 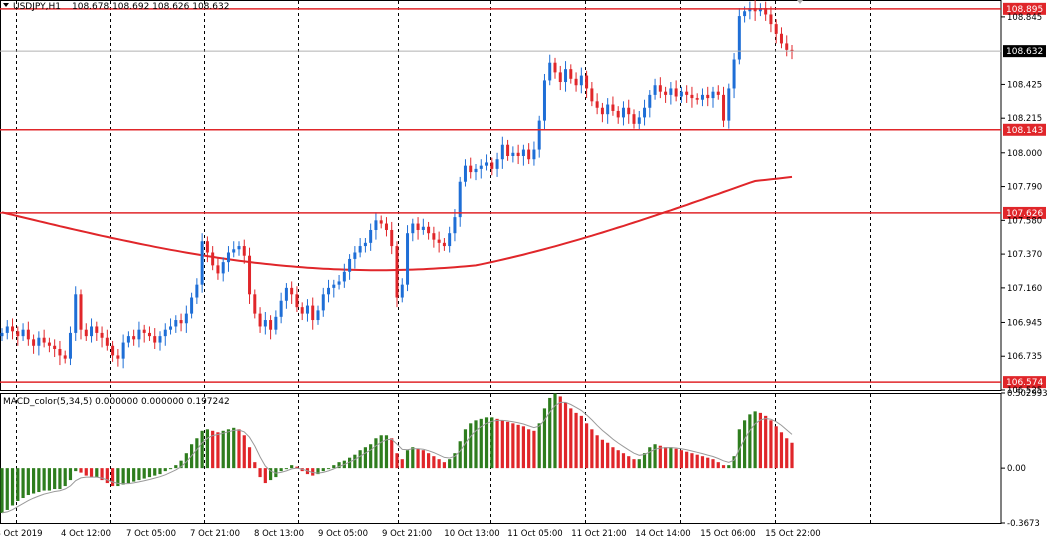 What do you see at coordinates (1024, 323) in the screenshot?
I see `y-tick-label: 106.945` at bounding box center [1024, 323].